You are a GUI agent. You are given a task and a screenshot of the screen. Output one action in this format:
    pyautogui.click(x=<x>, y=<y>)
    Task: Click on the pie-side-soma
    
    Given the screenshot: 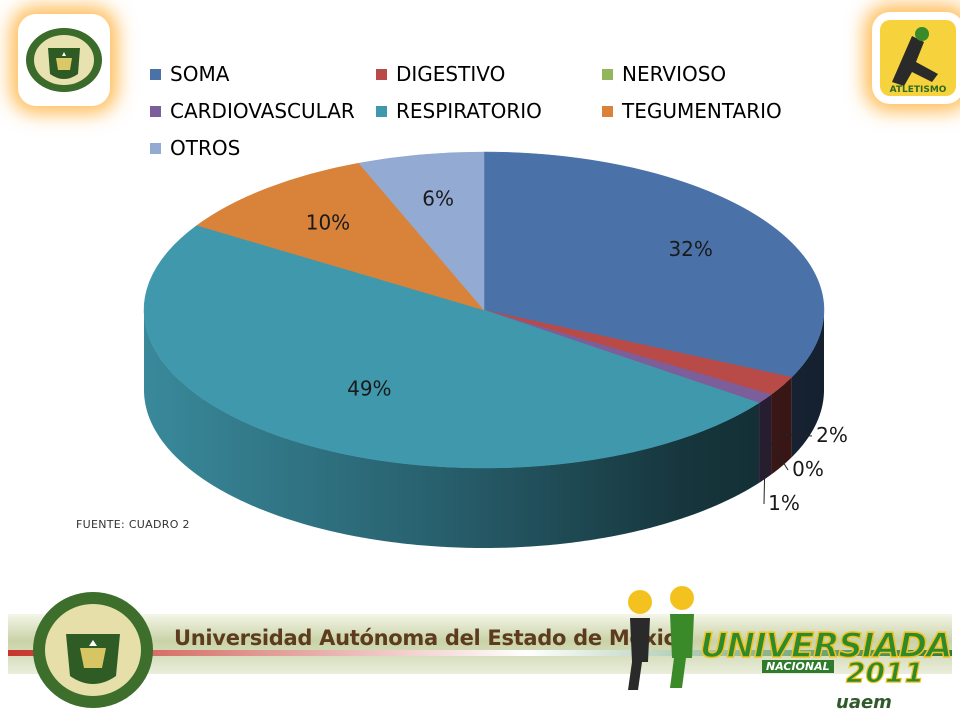 What is the action you would take?
    pyautogui.click(x=807, y=384)
    